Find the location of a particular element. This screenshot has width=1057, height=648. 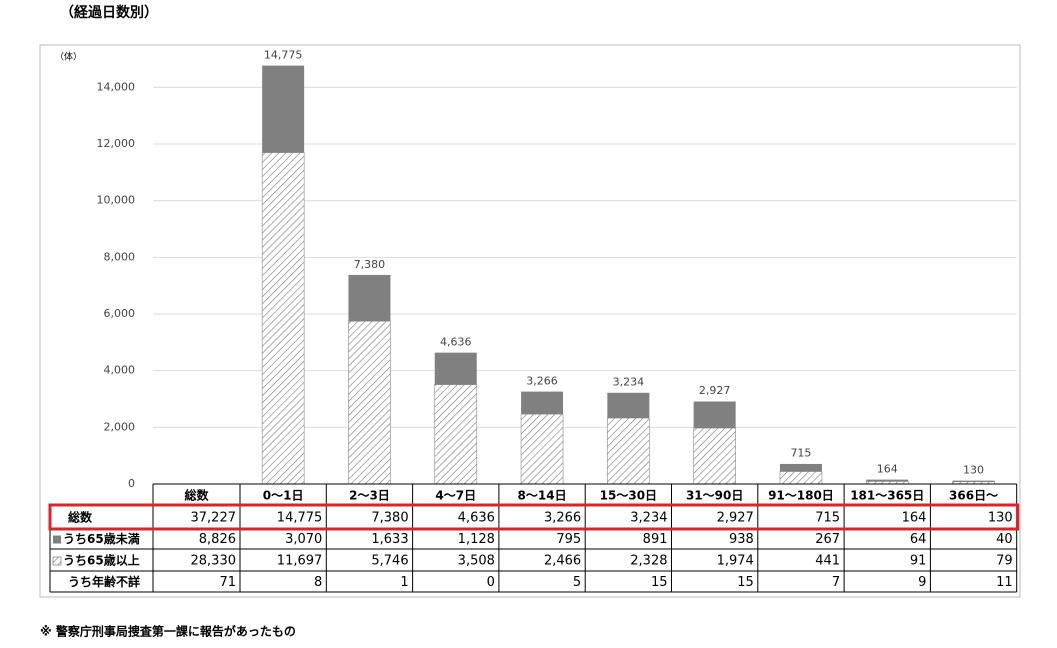

highlight-box is located at coordinates (534, 517).